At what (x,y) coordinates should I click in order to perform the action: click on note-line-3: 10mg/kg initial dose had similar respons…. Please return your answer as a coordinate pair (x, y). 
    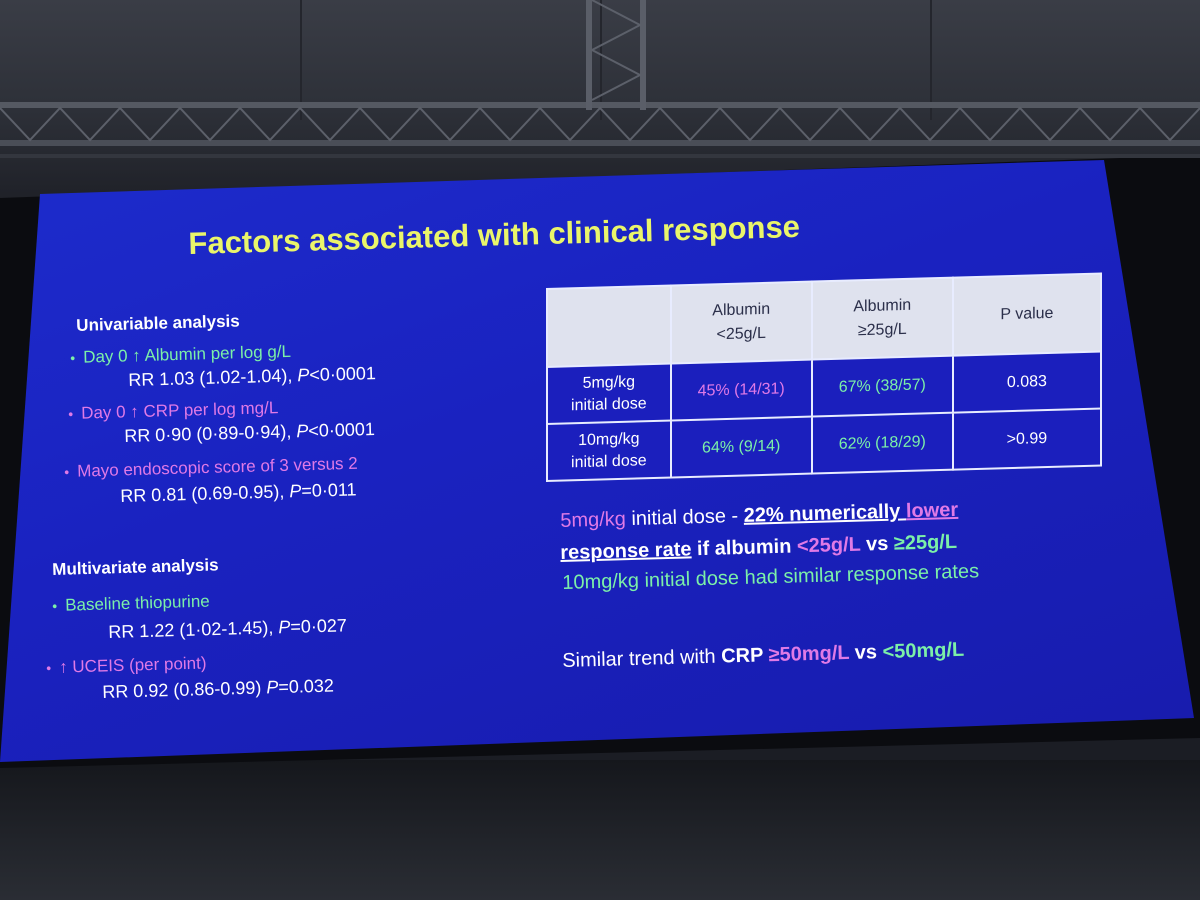
    Looking at the image, I should click on (771, 577).